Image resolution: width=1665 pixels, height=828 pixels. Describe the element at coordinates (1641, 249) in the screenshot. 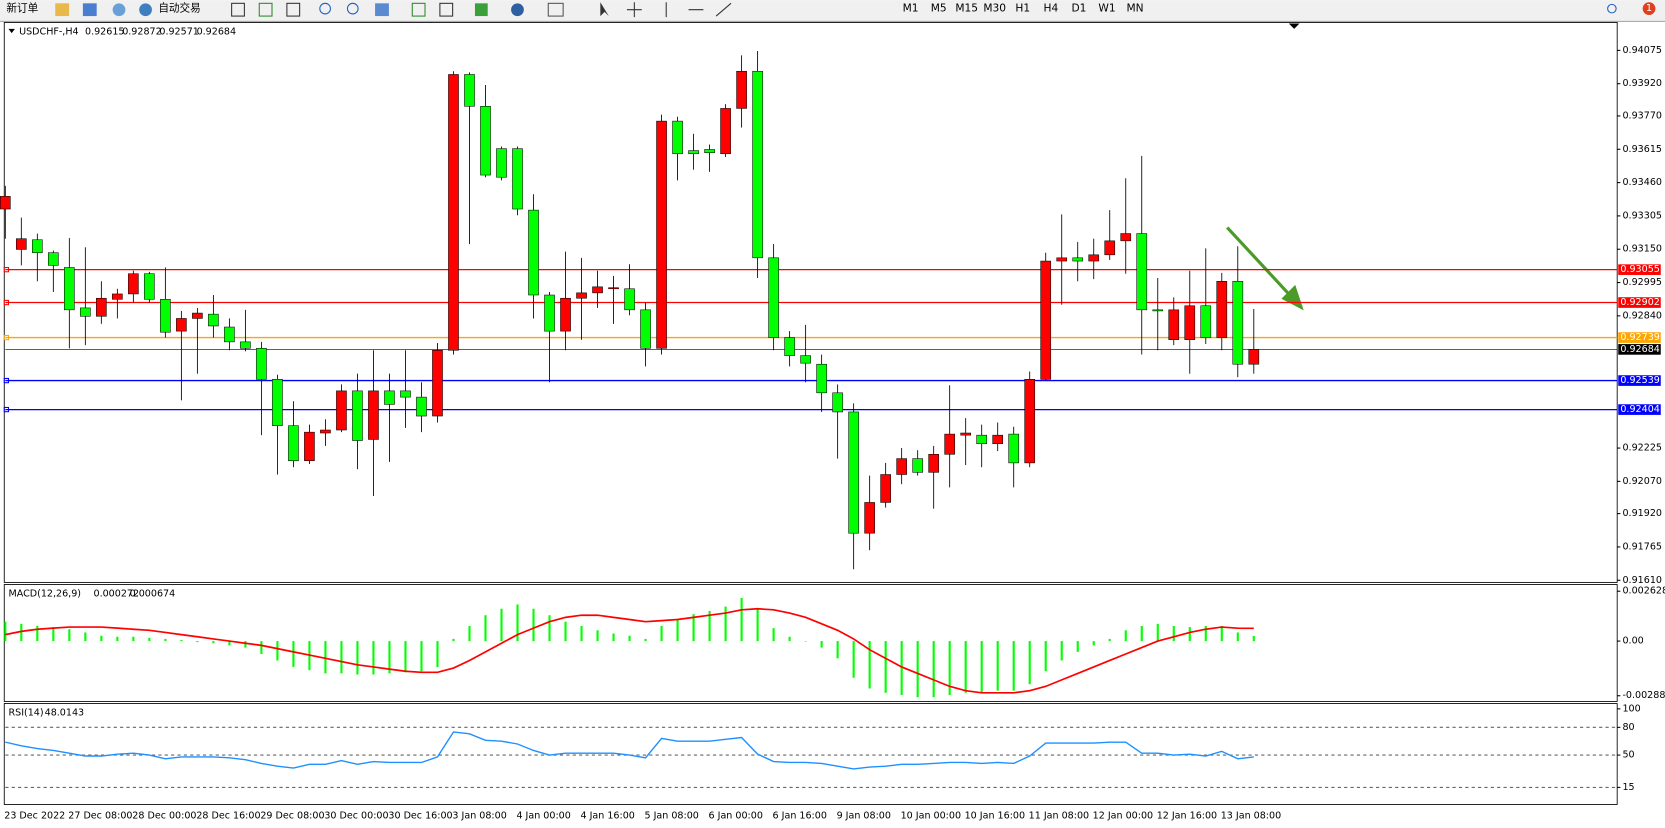

I see `y-tick-label: 0.93150` at that location.